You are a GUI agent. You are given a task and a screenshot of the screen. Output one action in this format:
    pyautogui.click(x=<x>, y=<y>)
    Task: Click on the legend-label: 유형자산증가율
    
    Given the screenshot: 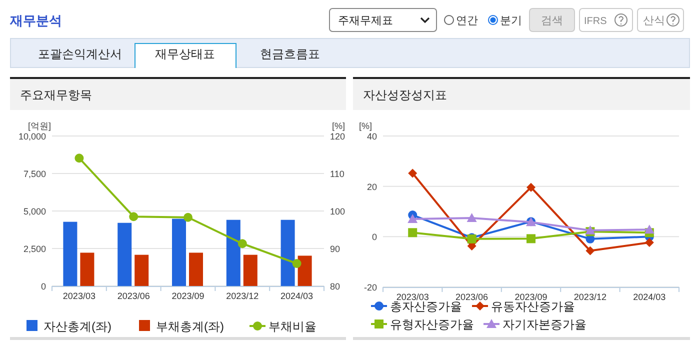 What is the action you would take?
    pyautogui.click(x=432, y=325)
    